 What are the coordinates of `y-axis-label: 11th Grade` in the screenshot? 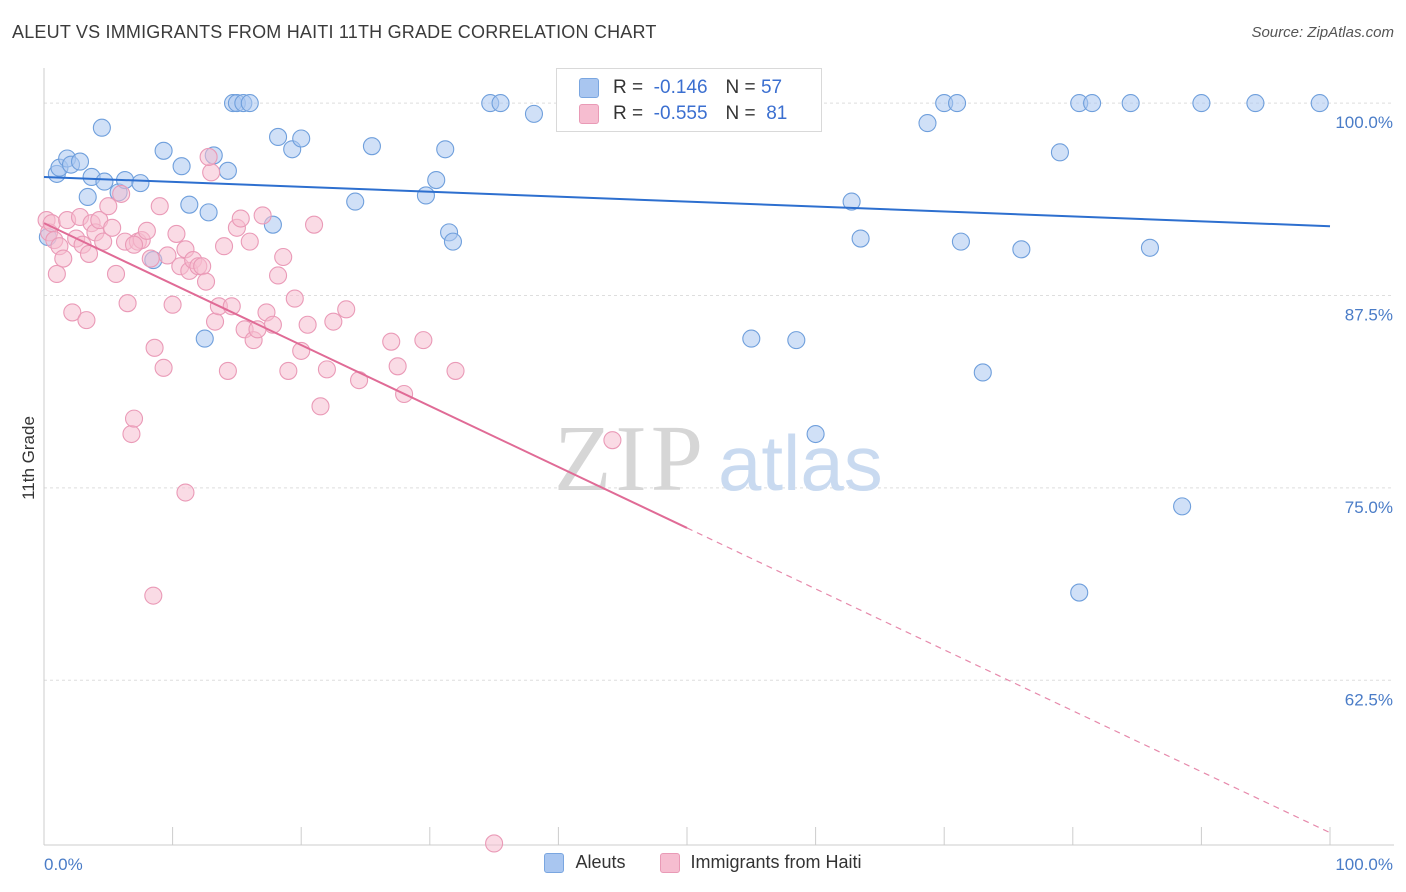 It's located at (28, 458).